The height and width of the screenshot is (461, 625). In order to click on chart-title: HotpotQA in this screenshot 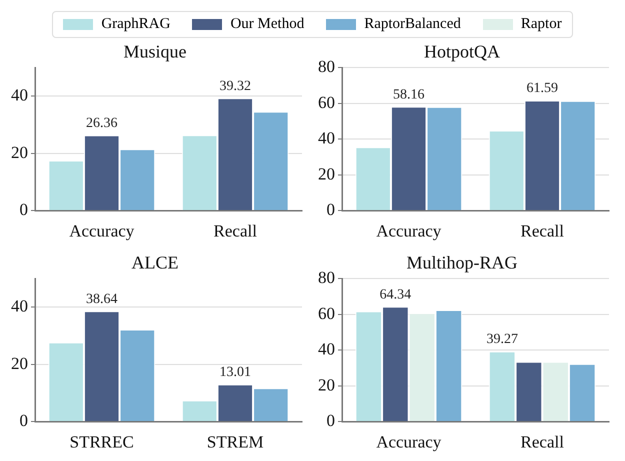, I will do `click(462, 52)`.